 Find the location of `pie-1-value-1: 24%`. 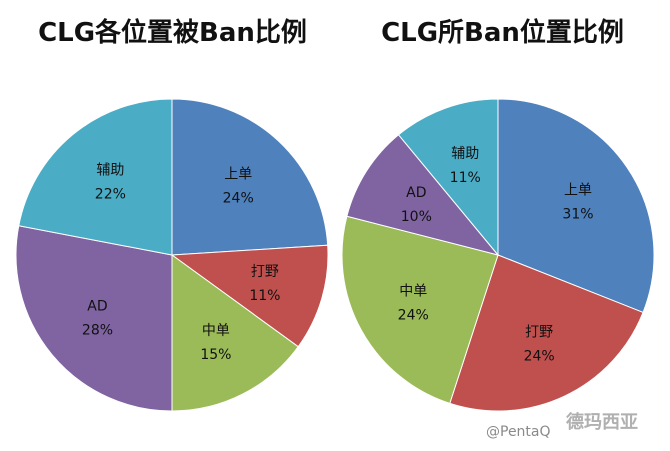

pie-1-value-1: 24% is located at coordinates (539, 357).